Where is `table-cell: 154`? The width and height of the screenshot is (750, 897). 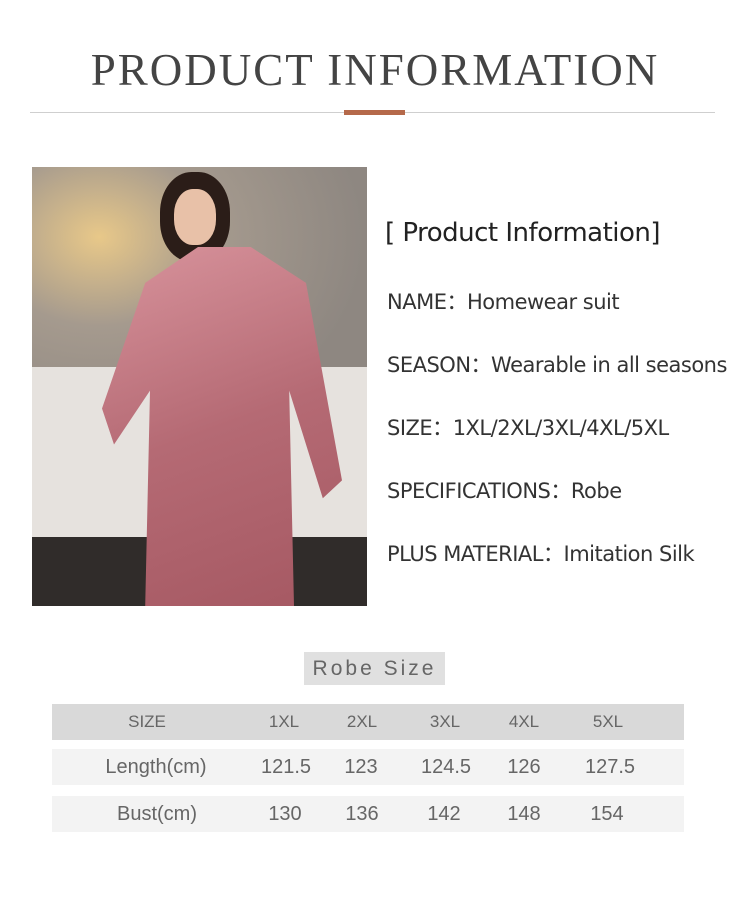
table-cell: 154 is located at coordinates (607, 814).